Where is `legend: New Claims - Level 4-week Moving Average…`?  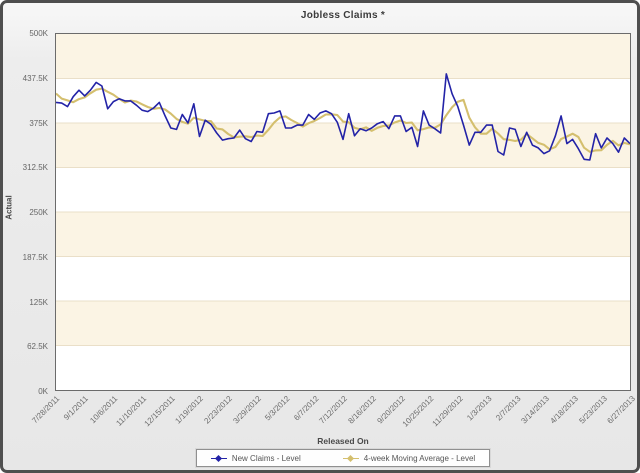 legend: New Claims - Level 4-week Moving Average… is located at coordinates (343, 458).